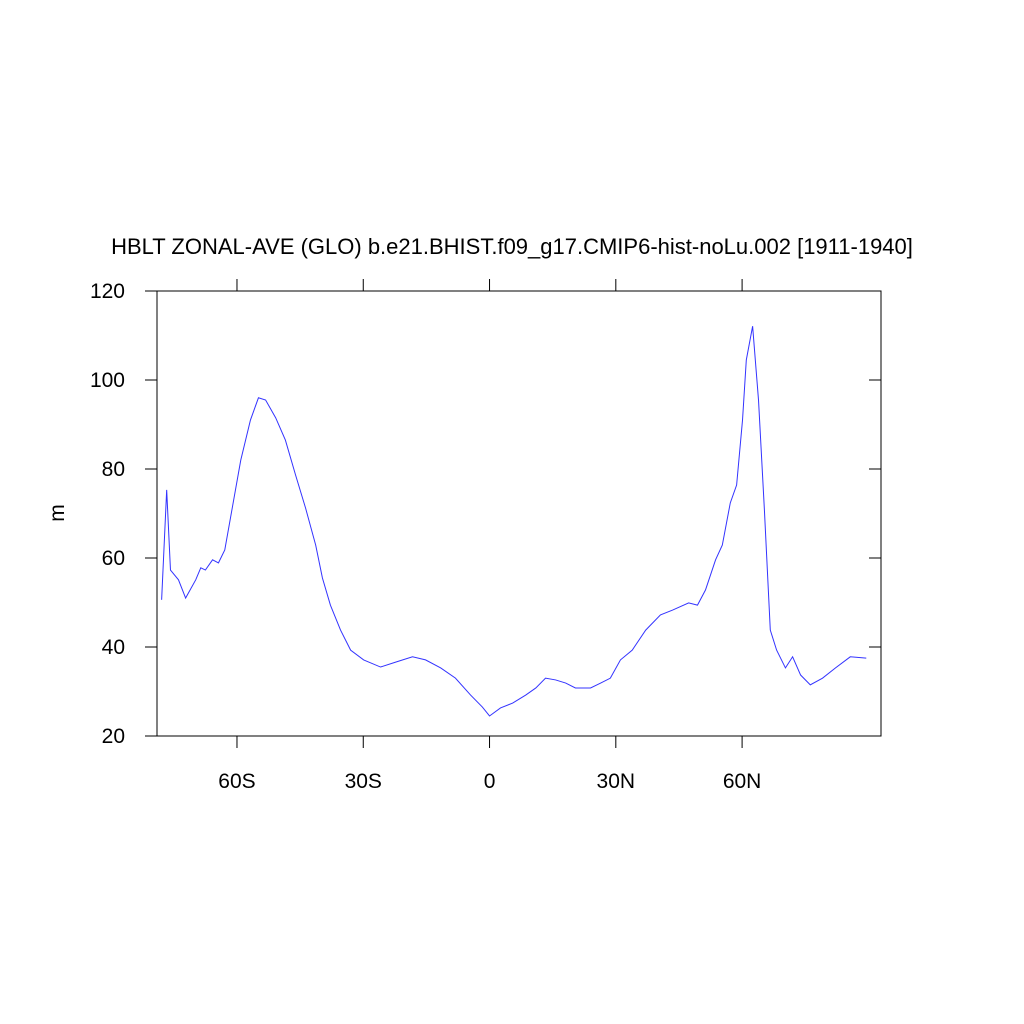 This screenshot has width=1024, height=1024. Describe the element at coordinates (363, 781) in the screenshot. I see `x-tick-label: 30S` at that location.